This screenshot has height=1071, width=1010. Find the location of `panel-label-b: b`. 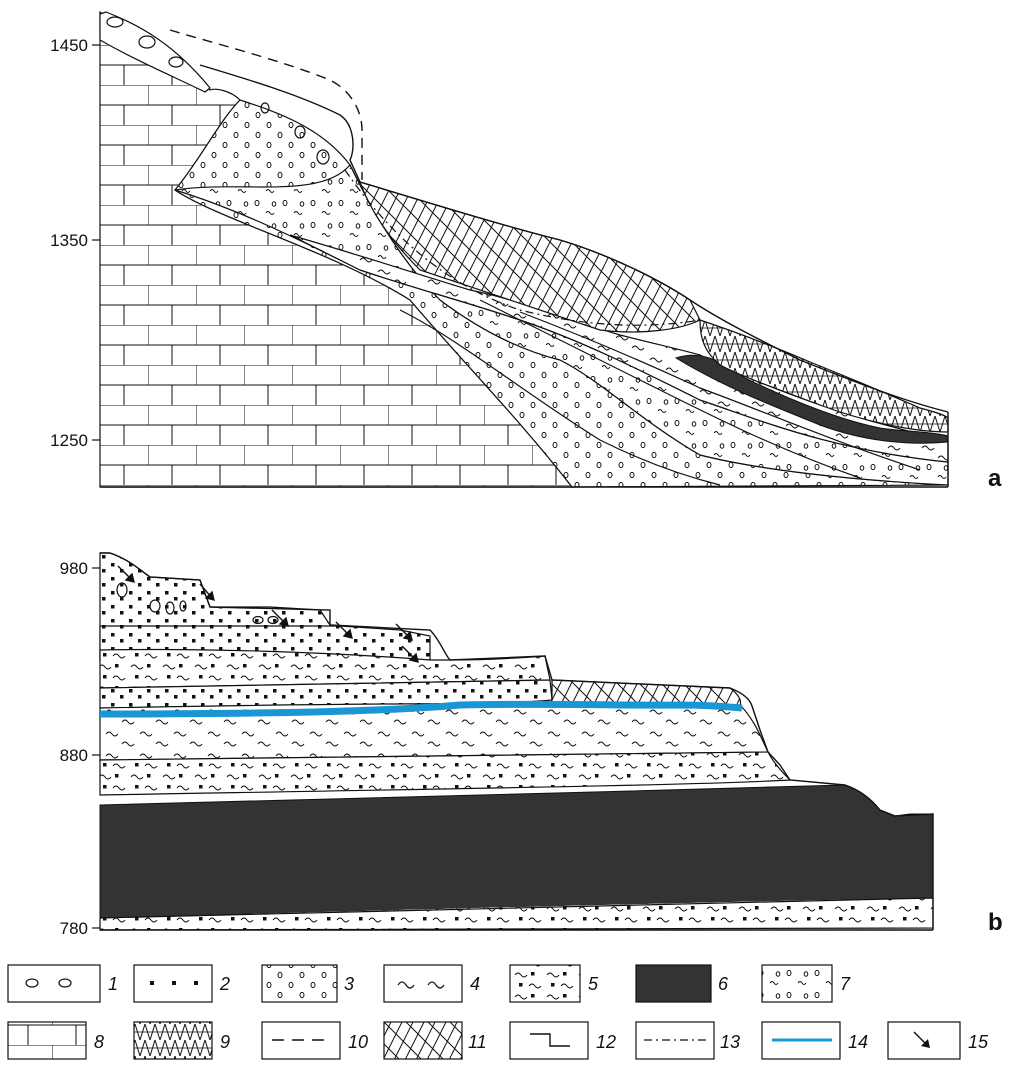

panel-label-b: b is located at coordinates (995, 922).